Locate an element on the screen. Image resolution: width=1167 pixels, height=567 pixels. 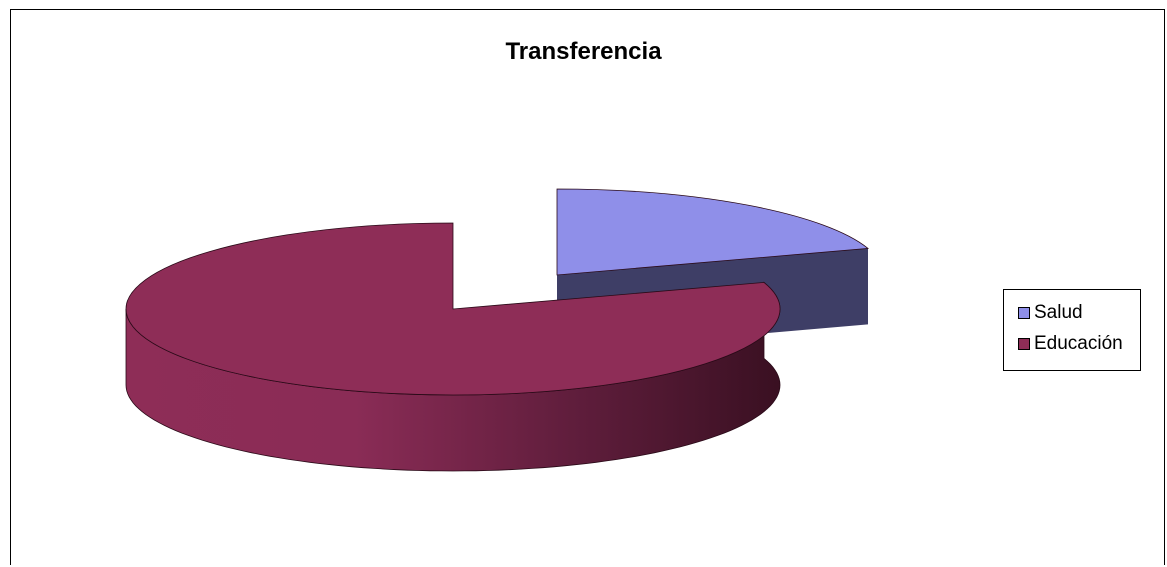
chart-legend: Salud Educación is located at coordinates (1072, 330).